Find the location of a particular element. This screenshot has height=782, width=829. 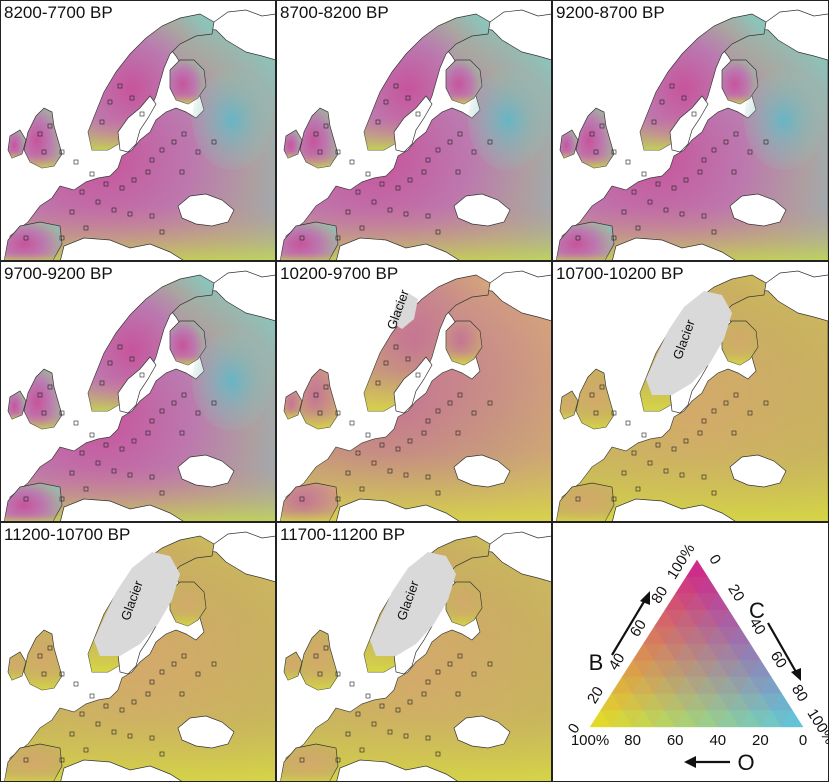

ternary-tick-label: 40 is located at coordinates (717, 740).